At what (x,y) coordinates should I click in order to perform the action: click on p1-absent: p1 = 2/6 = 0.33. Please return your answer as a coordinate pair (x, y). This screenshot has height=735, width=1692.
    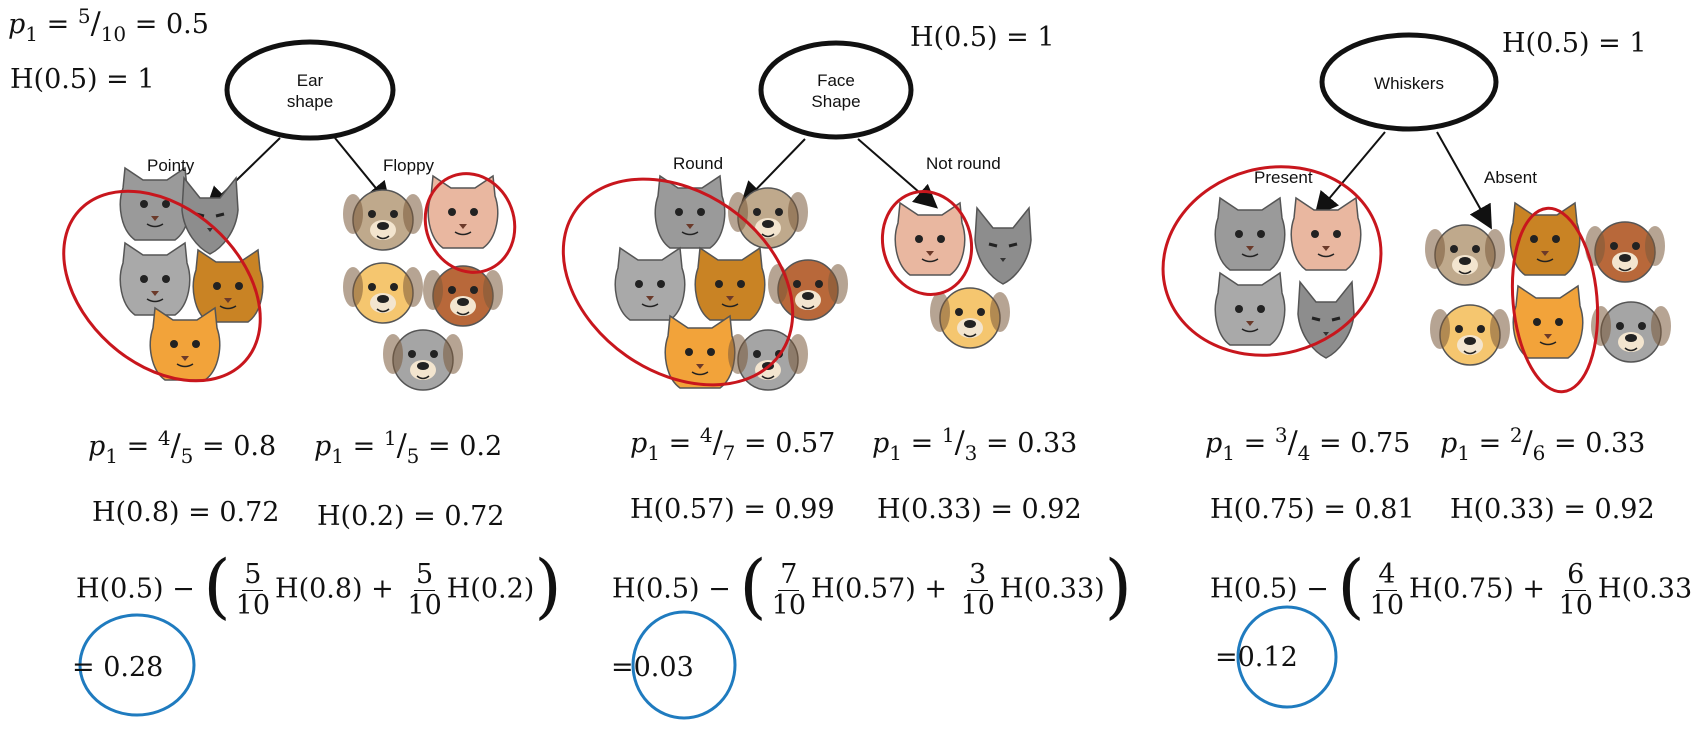
    Looking at the image, I should click on (1543, 444).